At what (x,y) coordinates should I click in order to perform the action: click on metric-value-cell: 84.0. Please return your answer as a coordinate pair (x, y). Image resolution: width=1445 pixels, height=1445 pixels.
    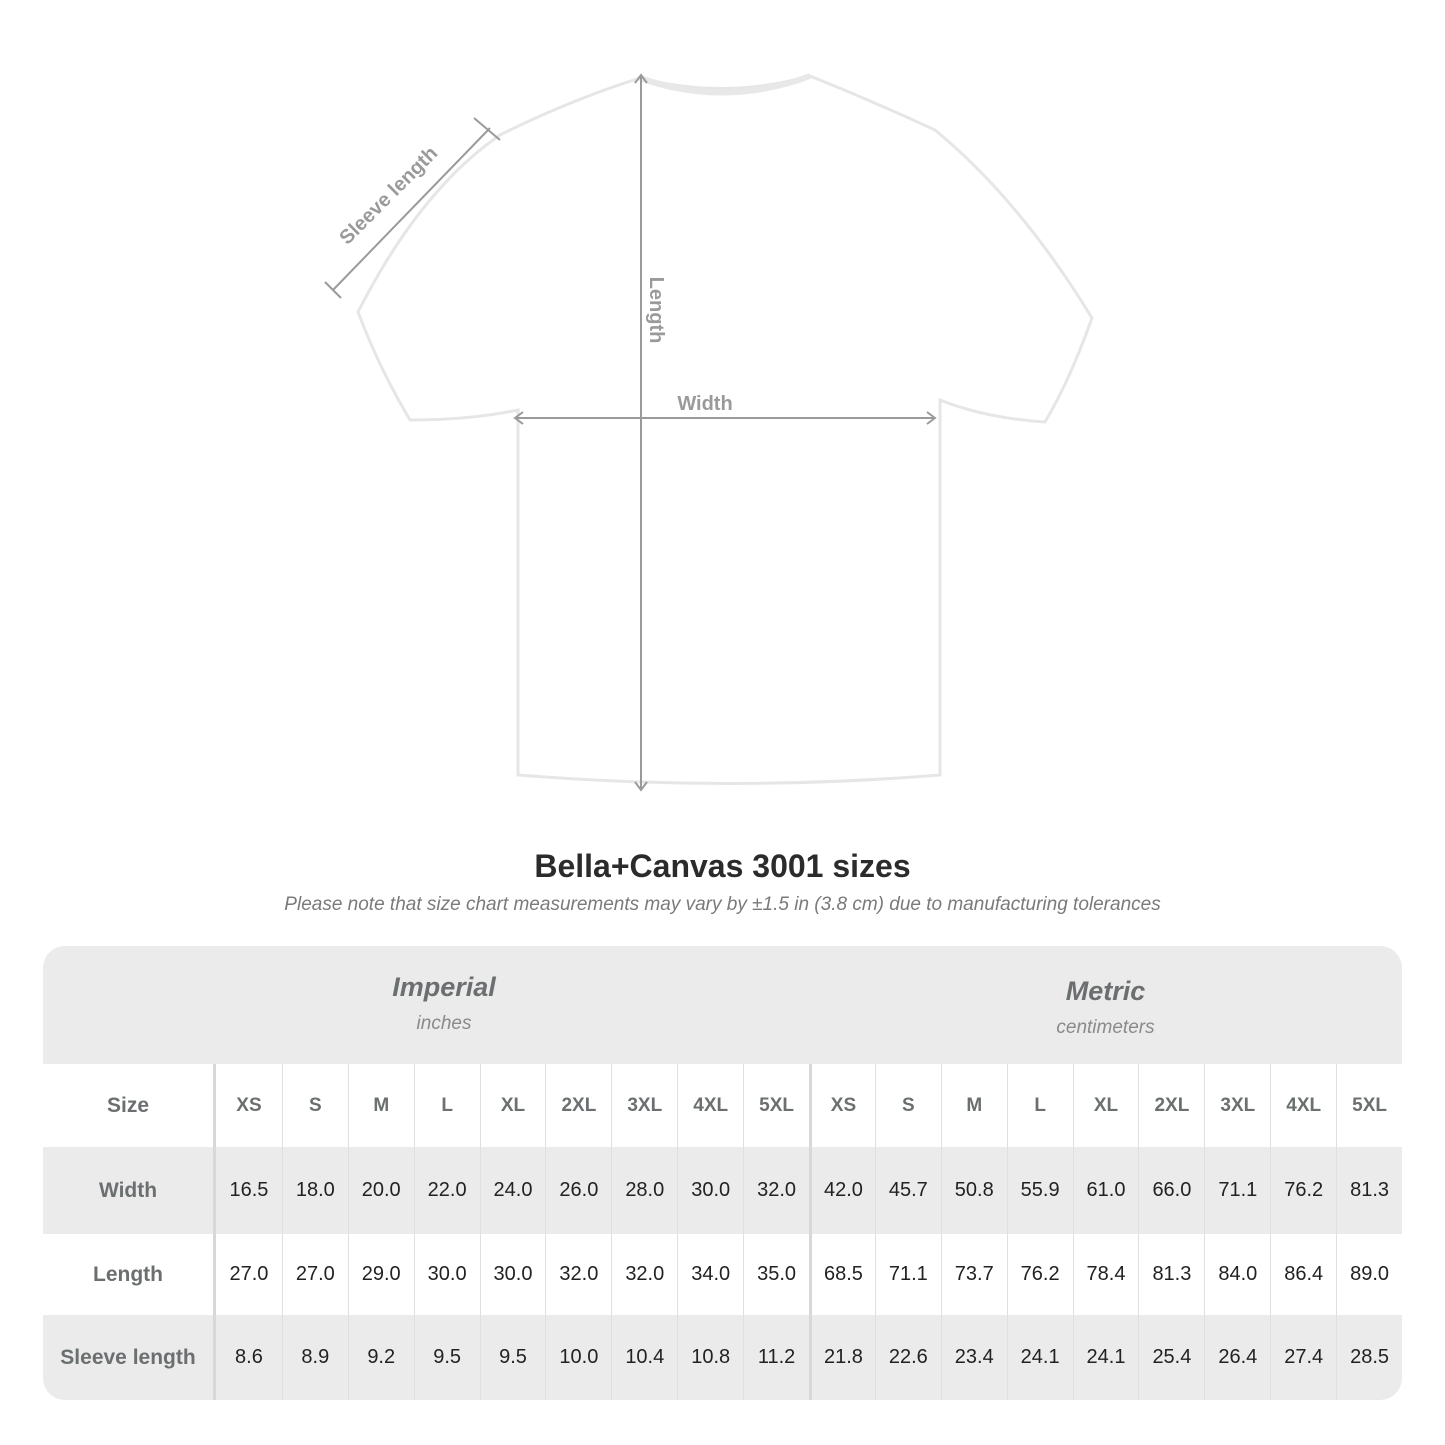
    Looking at the image, I should click on (1237, 1274).